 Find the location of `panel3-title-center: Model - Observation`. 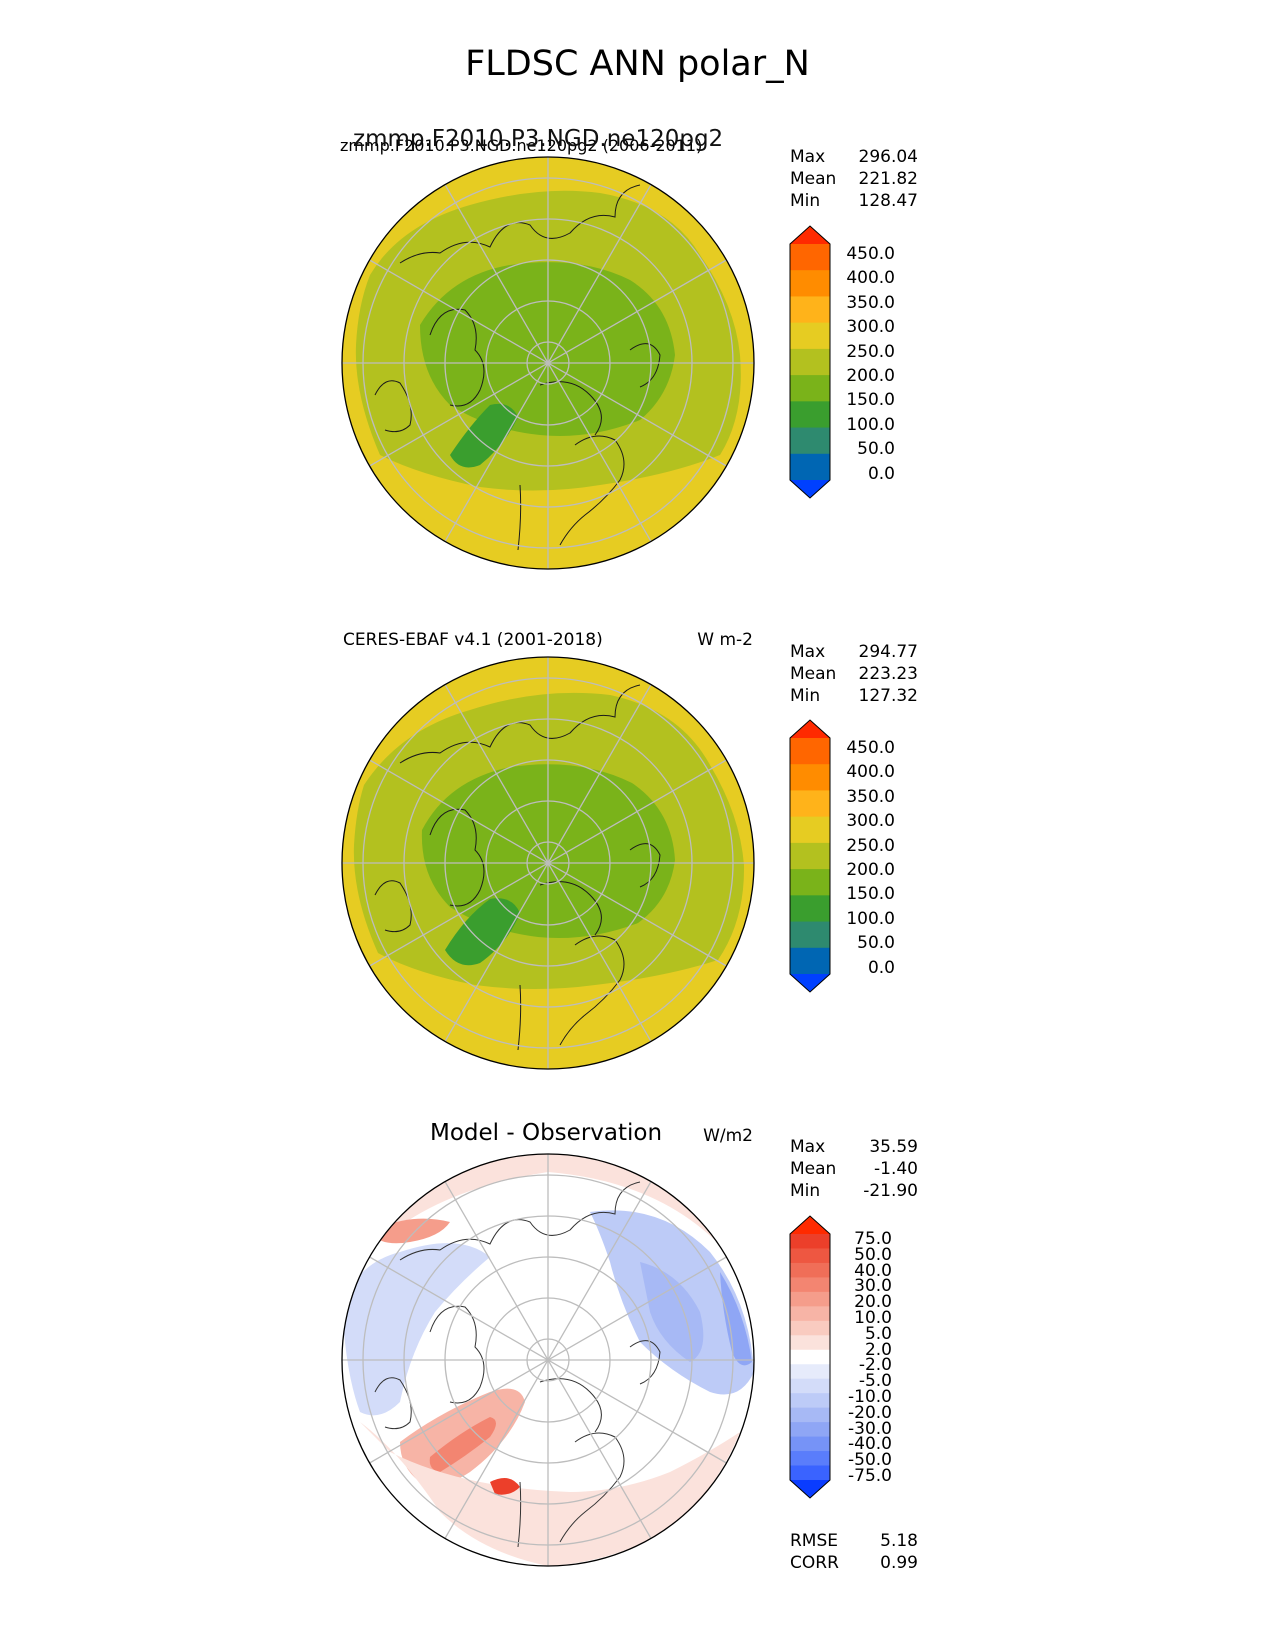

panel3-title-center: Model - Observation is located at coordinates (546, 1133).